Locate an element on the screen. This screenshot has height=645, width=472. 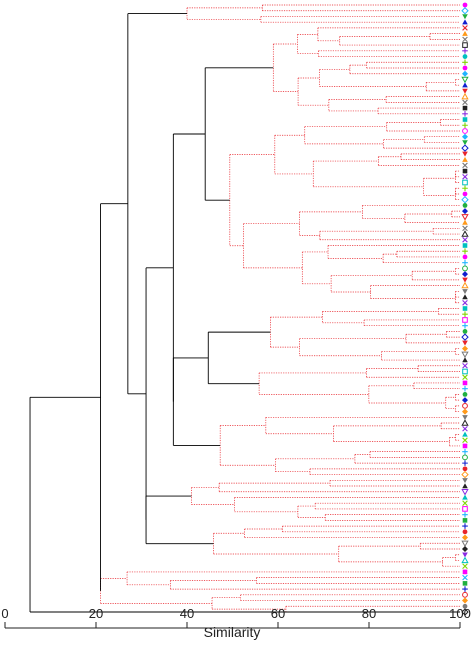
x-axis-label: Similarity is located at coordinates (232, 632).